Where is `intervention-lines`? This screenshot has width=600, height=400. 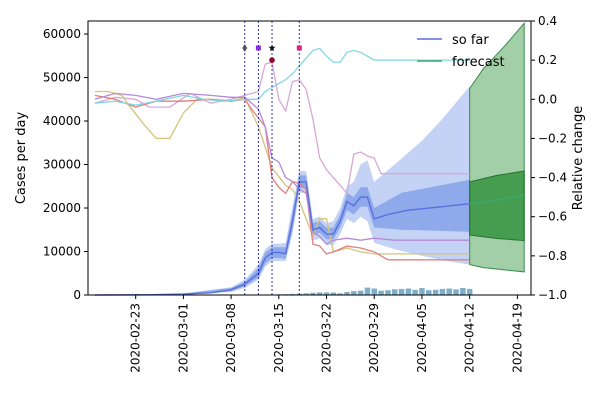 intervention-lines is located at coordinates (272, 158).